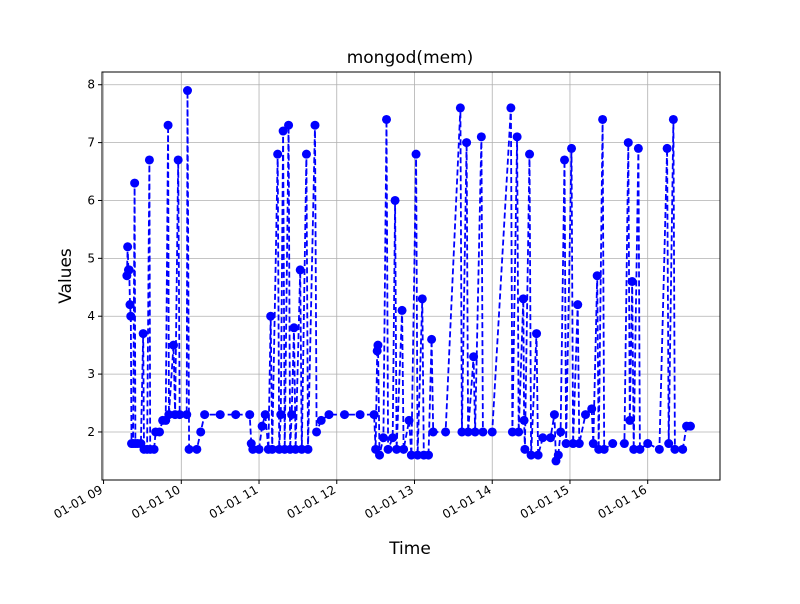 This screenshot has width=800, height=604. I want to click on x-tick-label: 01-01 16, so click(622, 501).